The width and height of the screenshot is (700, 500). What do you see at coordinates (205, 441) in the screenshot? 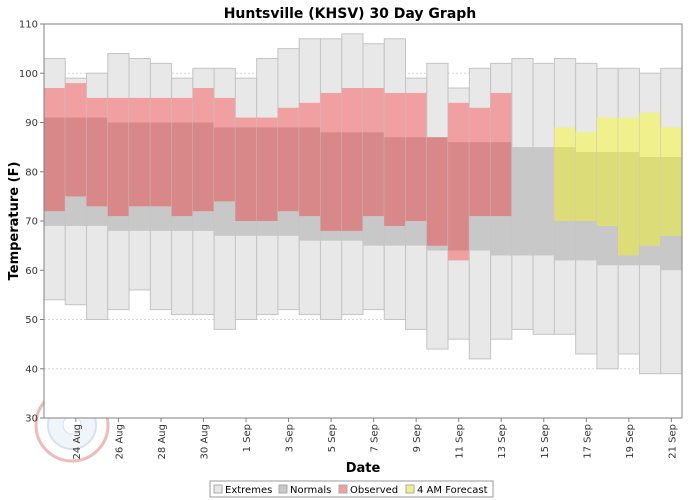
I see `x-tick-label-3: 30 Aug` at bounding box center [205, 441].